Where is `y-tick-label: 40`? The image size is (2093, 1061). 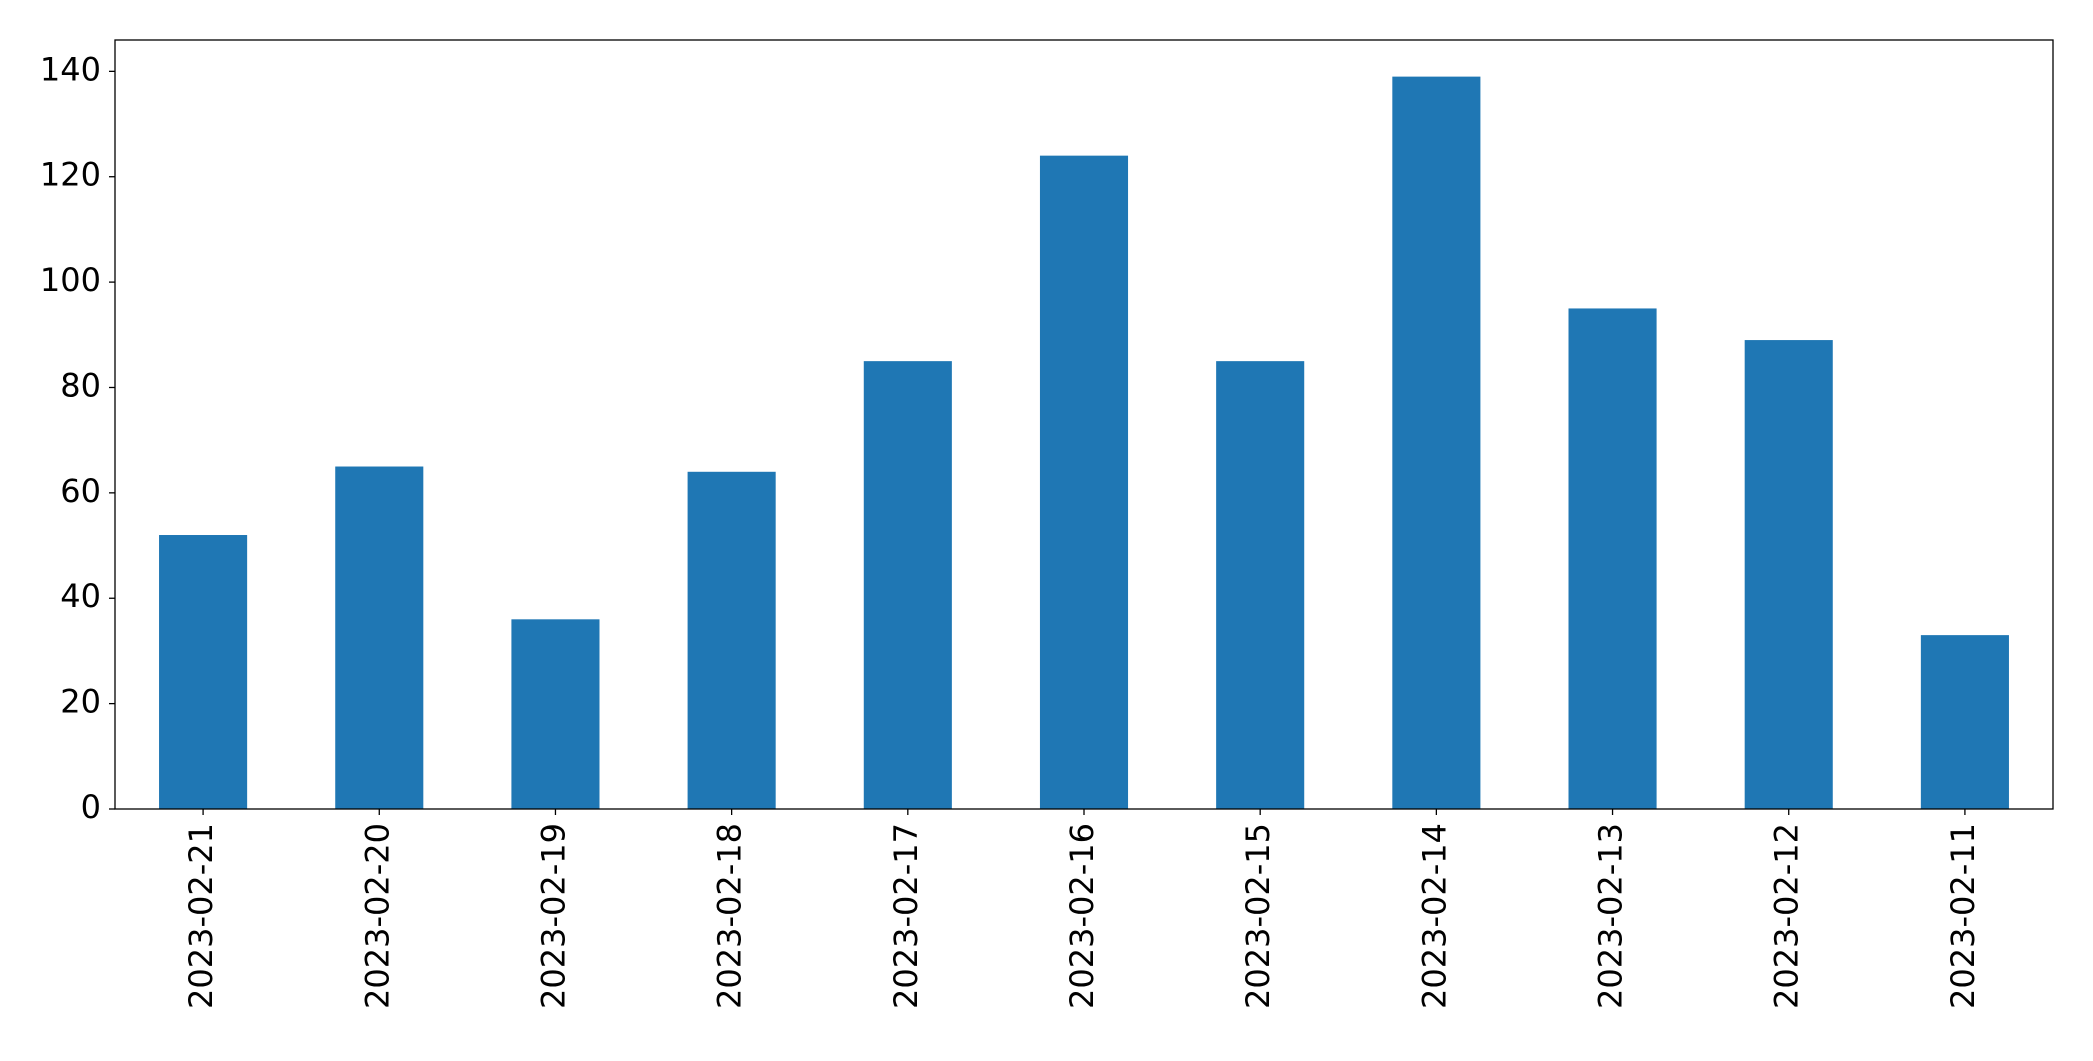 y-tick-label: 40 is located at coordinates (80, 596).